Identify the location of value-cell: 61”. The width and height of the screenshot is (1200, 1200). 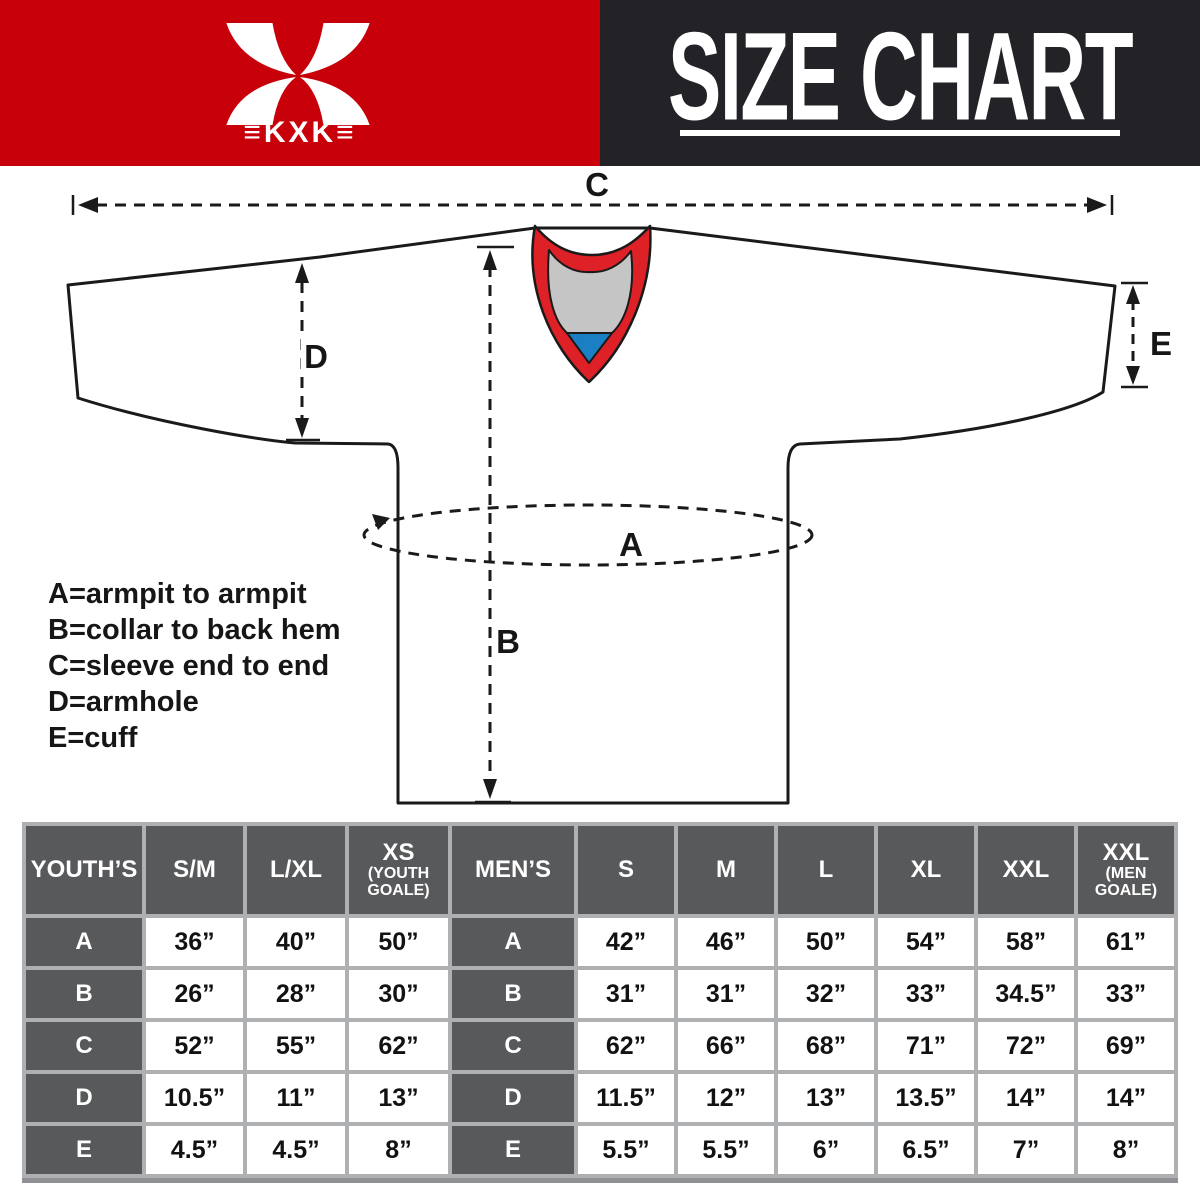
(1126, 942).